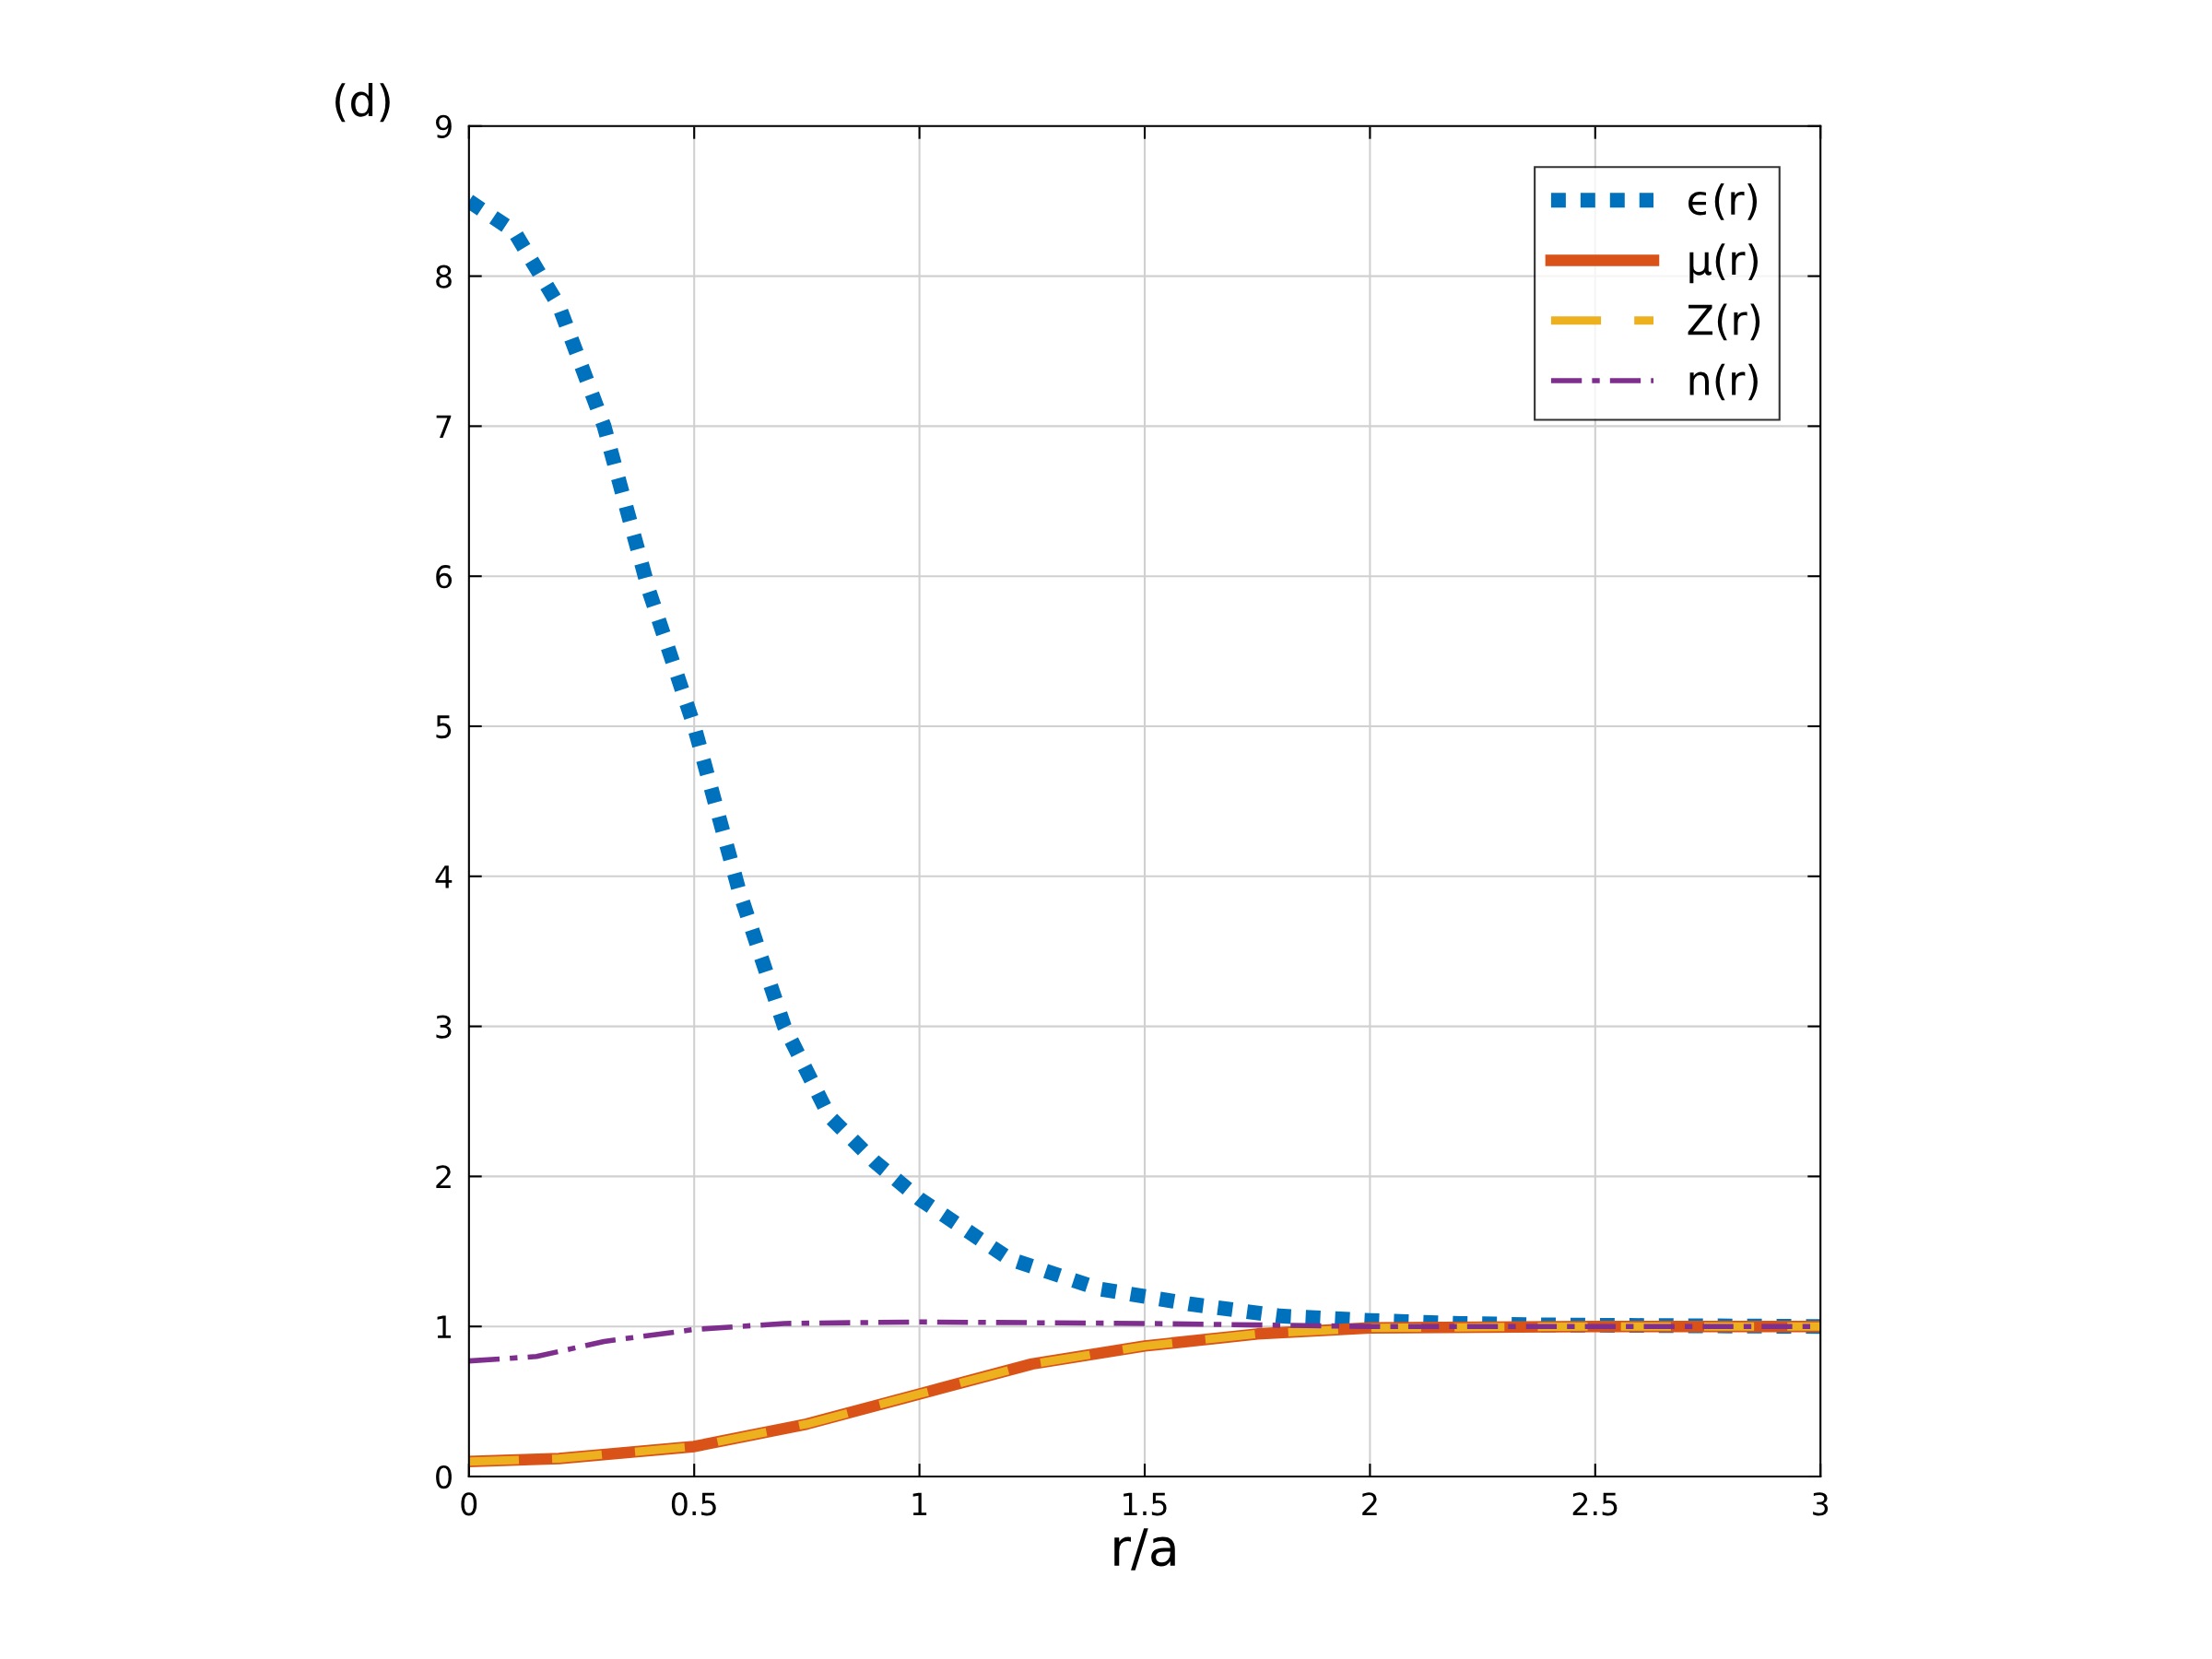 The width and height of the screenshot is (2212, 1659). Describe the element at coordinates (1723, 382) in the screenshot. I see `legend-label: n(r)` at that location.